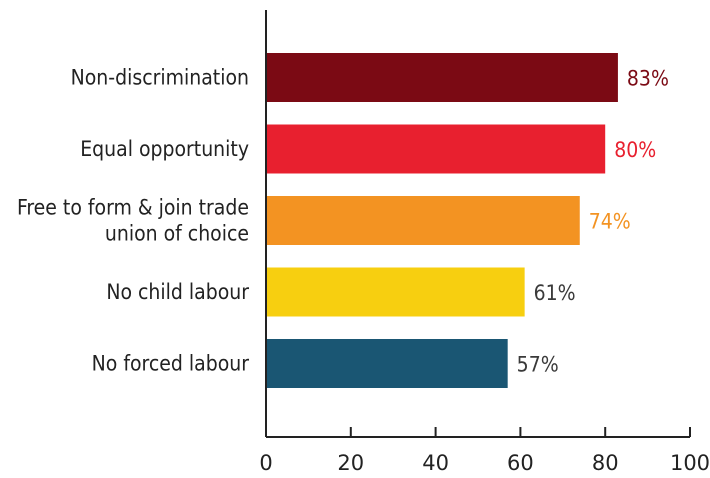  Describe the element at coordinates (555, 293) in the screenshot. I see `value-label: 61%` at that location.